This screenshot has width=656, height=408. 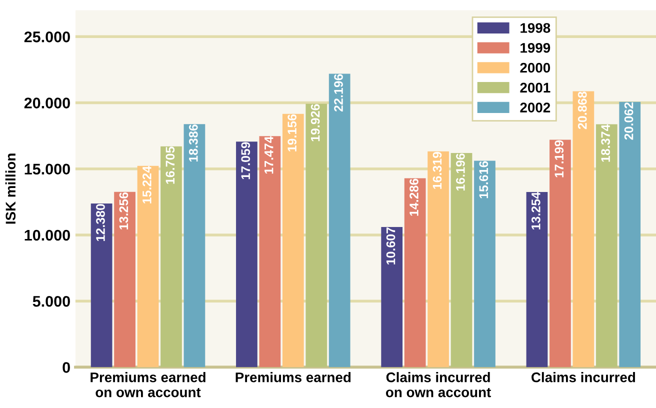 What do you see at coordinates (269, 155) in the screenshot?
I see `data-label: 17.474` at bounding box center [269, 155].